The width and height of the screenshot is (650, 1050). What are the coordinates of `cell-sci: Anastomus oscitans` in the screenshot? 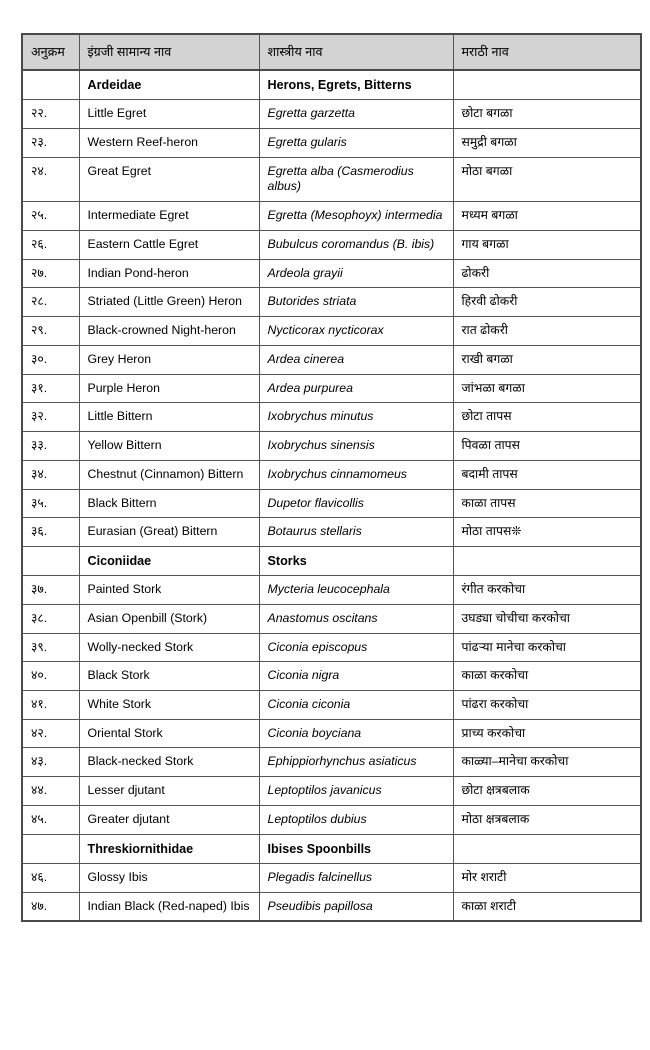 It's located at (356, 618).